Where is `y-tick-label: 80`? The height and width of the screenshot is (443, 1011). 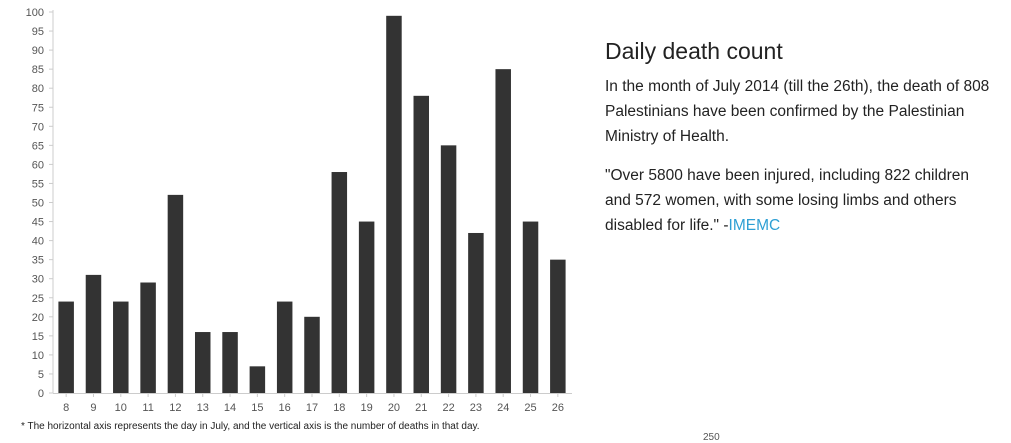 y-tick-label: 80 is located at coordinates (38, 89).